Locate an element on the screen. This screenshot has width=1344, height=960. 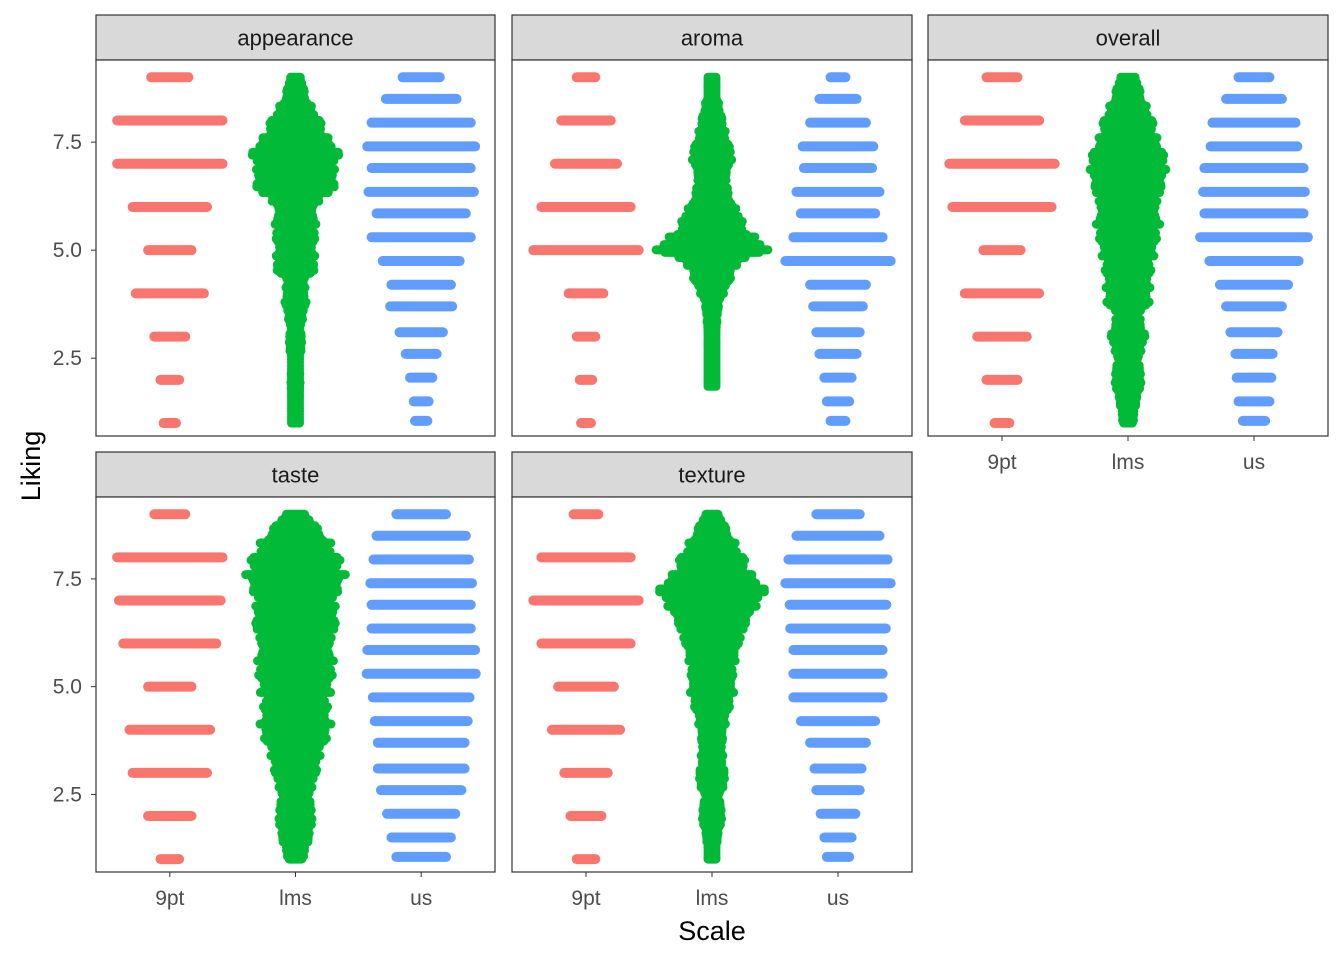
series-overall-lms is located at coordinates (1128, 250).